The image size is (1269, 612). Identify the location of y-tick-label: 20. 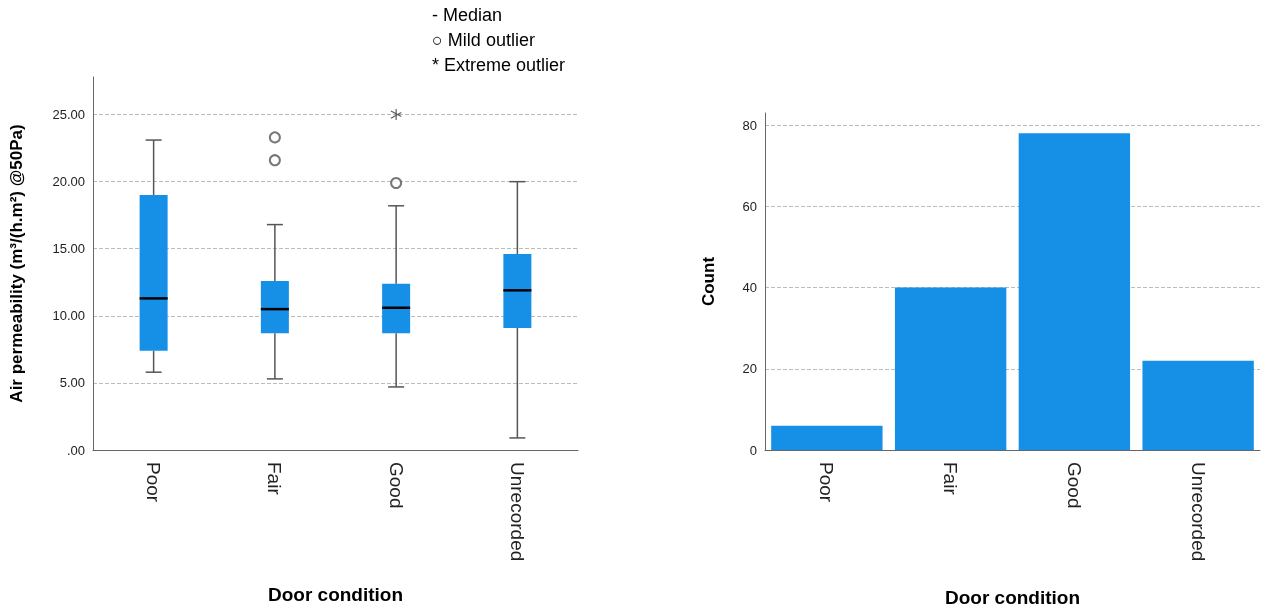
(749, 369).